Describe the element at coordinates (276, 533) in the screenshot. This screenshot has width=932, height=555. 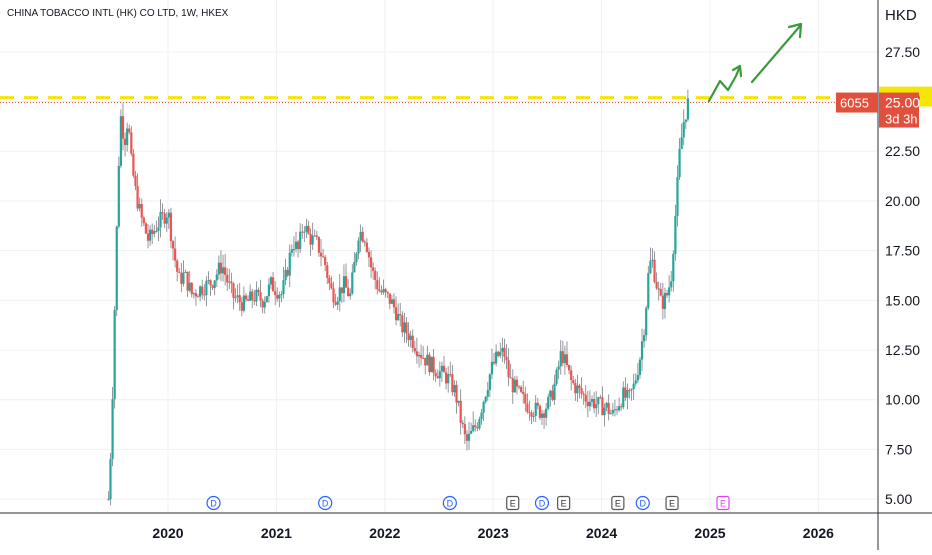
I see `x-tick-label: 2021` at that location.